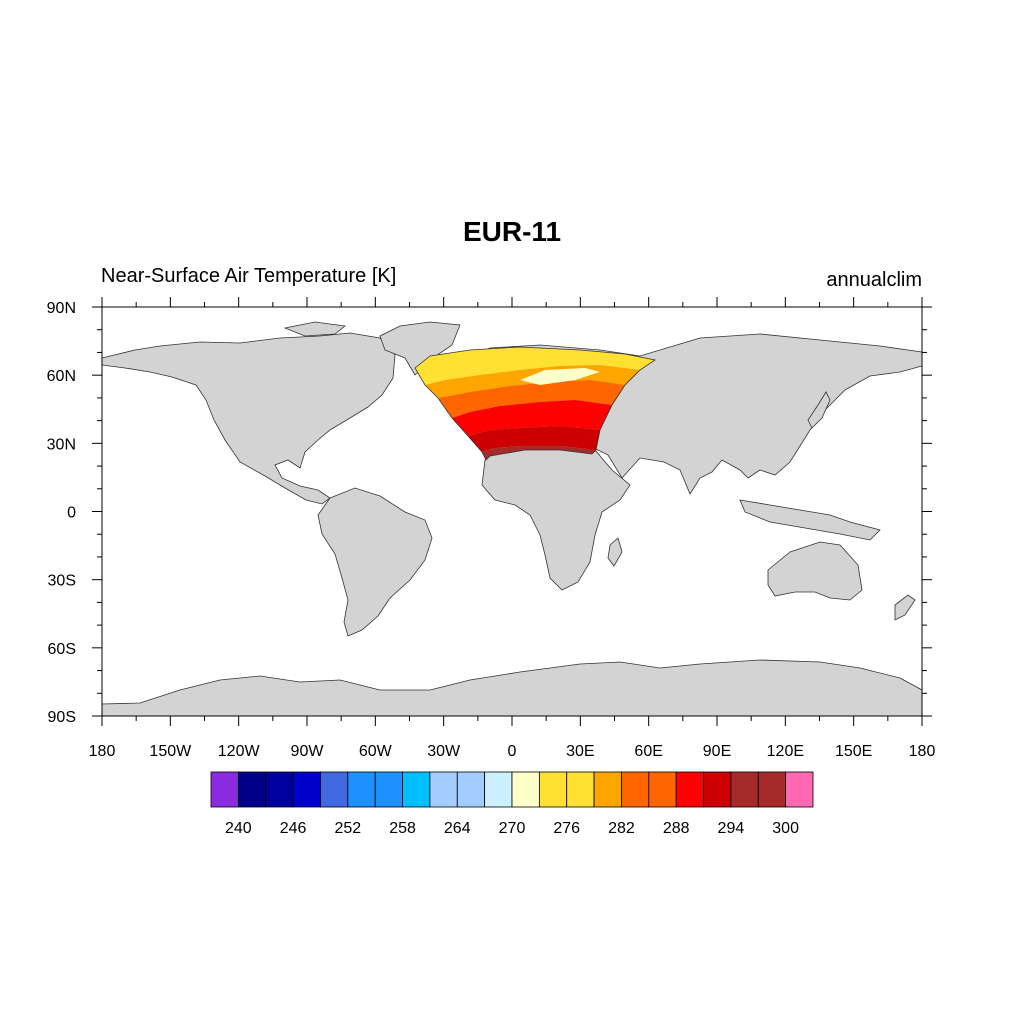 The image size is (1024, 1024). I want to click on colorbar-label: 246, so click(293, 828).